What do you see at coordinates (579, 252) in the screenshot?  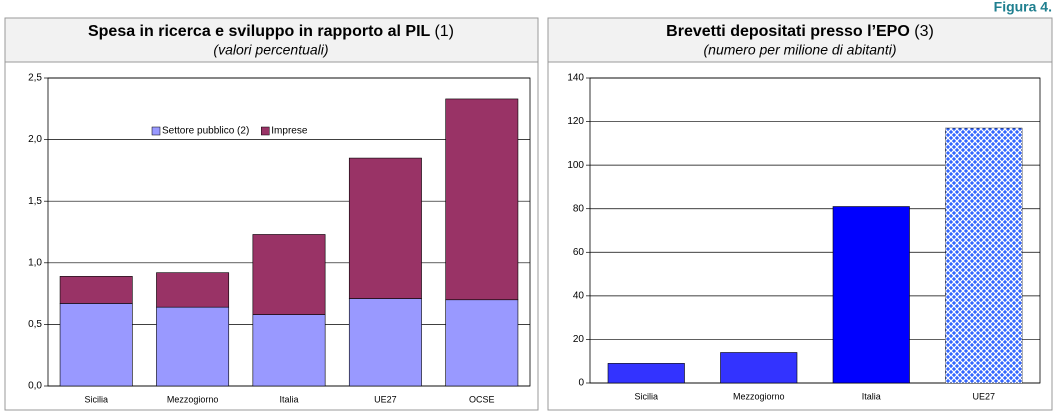 I see `y-tick-label: 60` at bounding box center [579, 252].